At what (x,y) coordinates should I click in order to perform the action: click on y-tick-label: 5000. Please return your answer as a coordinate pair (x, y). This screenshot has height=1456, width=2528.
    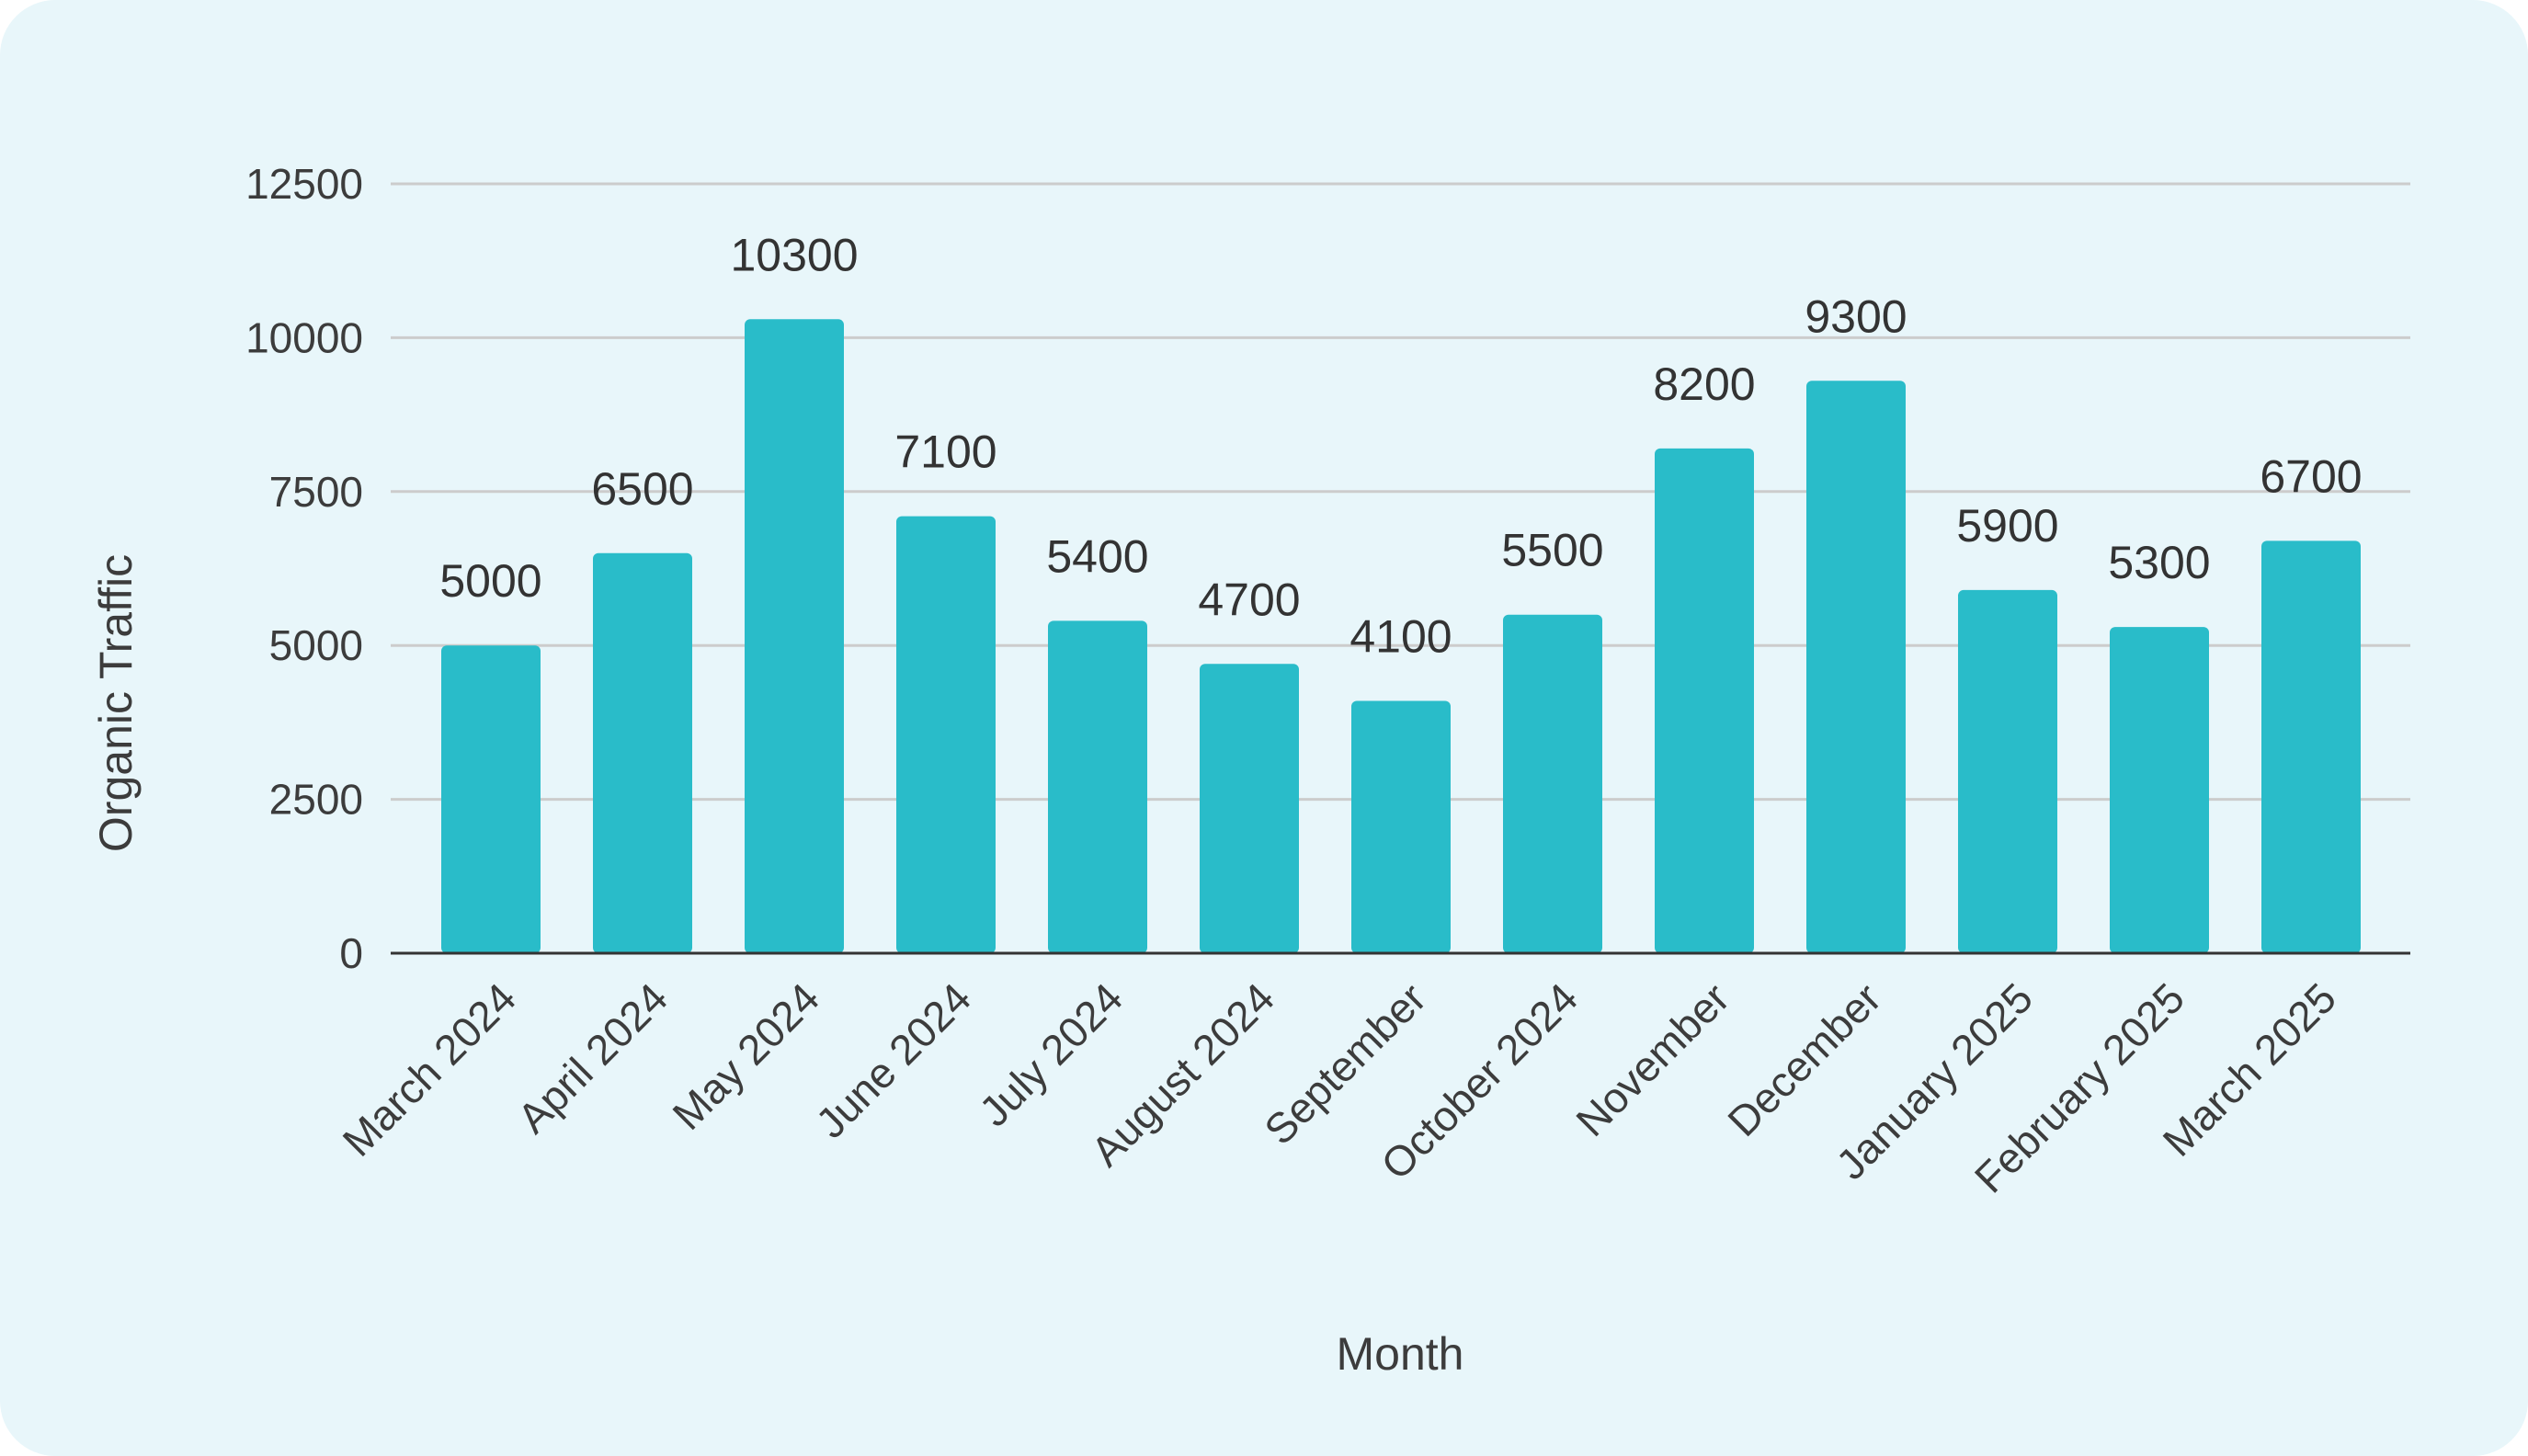
    Looking at the image, I should click on (316, 645).